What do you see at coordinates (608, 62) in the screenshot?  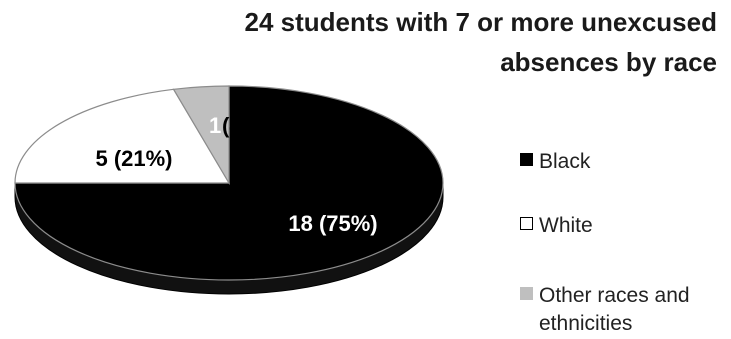 I see `chart-title-line-2: absences by race` at bounding box center [608, 62].